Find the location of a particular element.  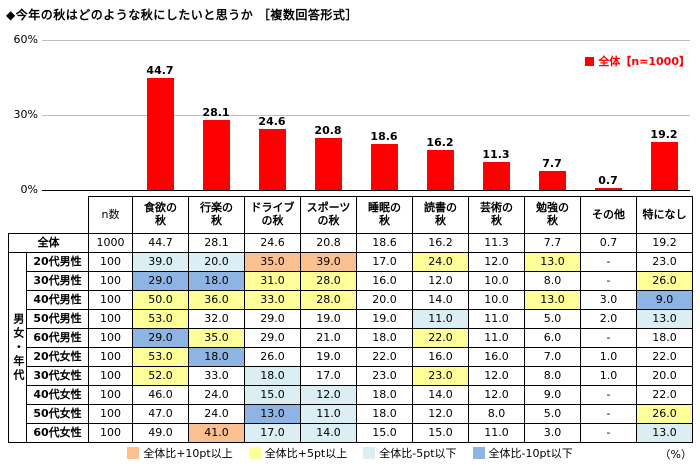

table-cell: 23.0 is located at coordinates (440, 376).